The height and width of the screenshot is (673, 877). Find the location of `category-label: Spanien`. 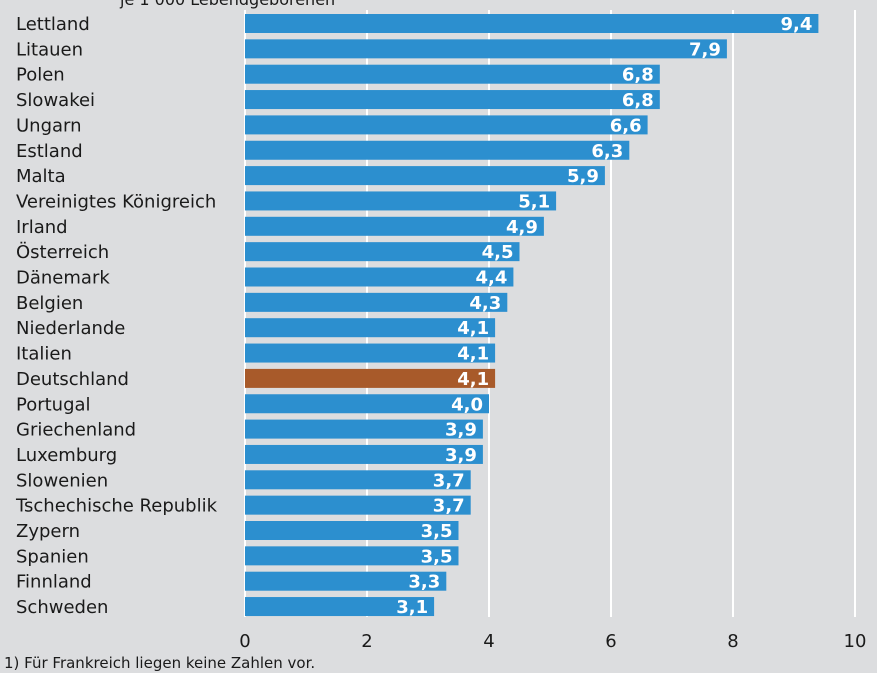

category-label: Spanien is located at coordinates (52, 556).